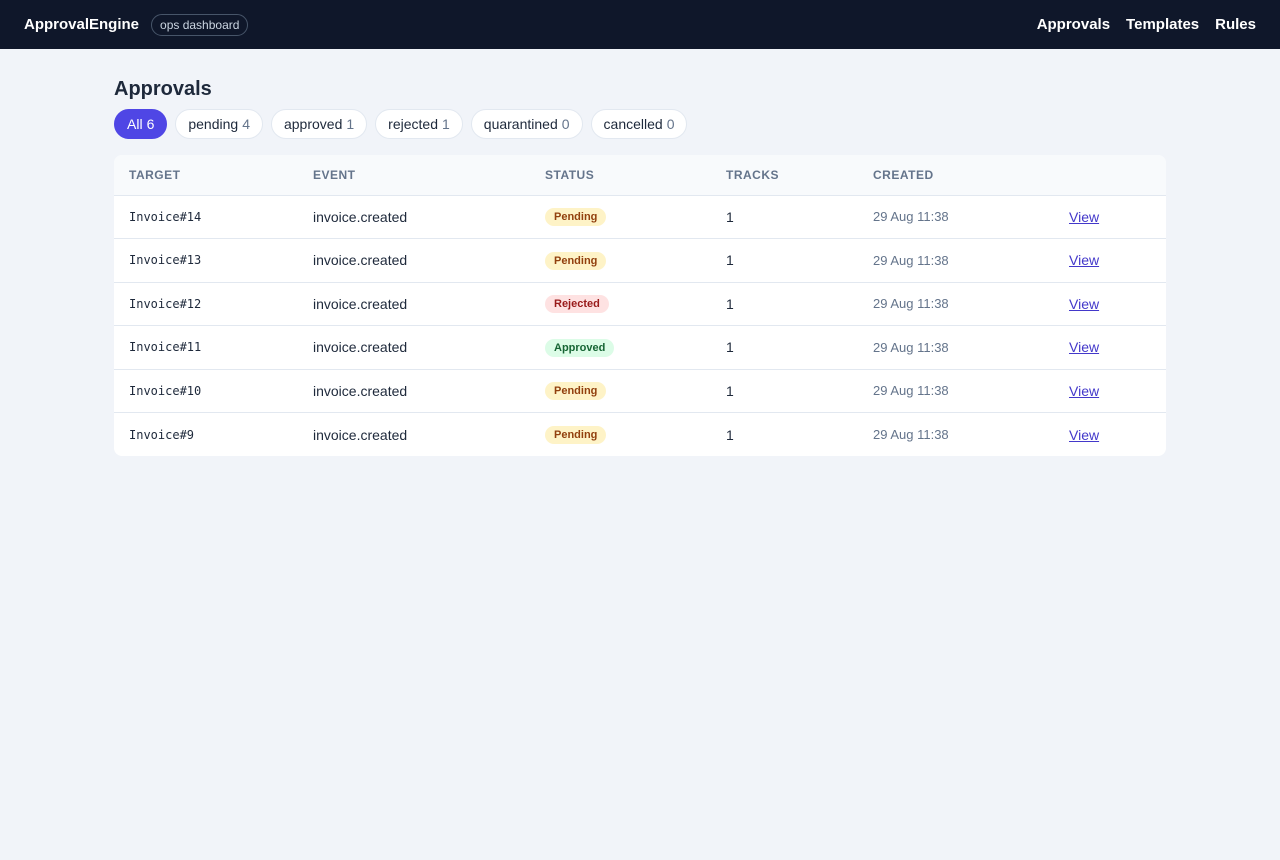 This screenshot has width=1280, height=860. What do you see at coordinates (956, 175) in the screenshot?
I see `column-header-created: CREATED` at bounding box center [956, 175].